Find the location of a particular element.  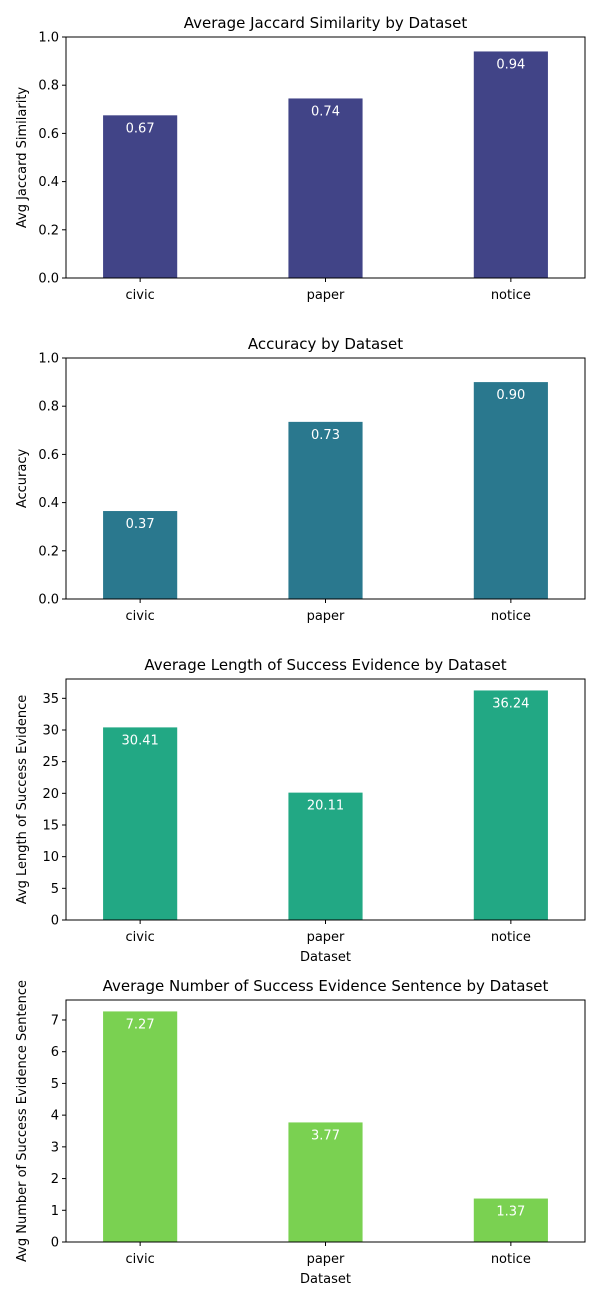

data-label-notice: 0.90 is located at coordinates (510, 395).